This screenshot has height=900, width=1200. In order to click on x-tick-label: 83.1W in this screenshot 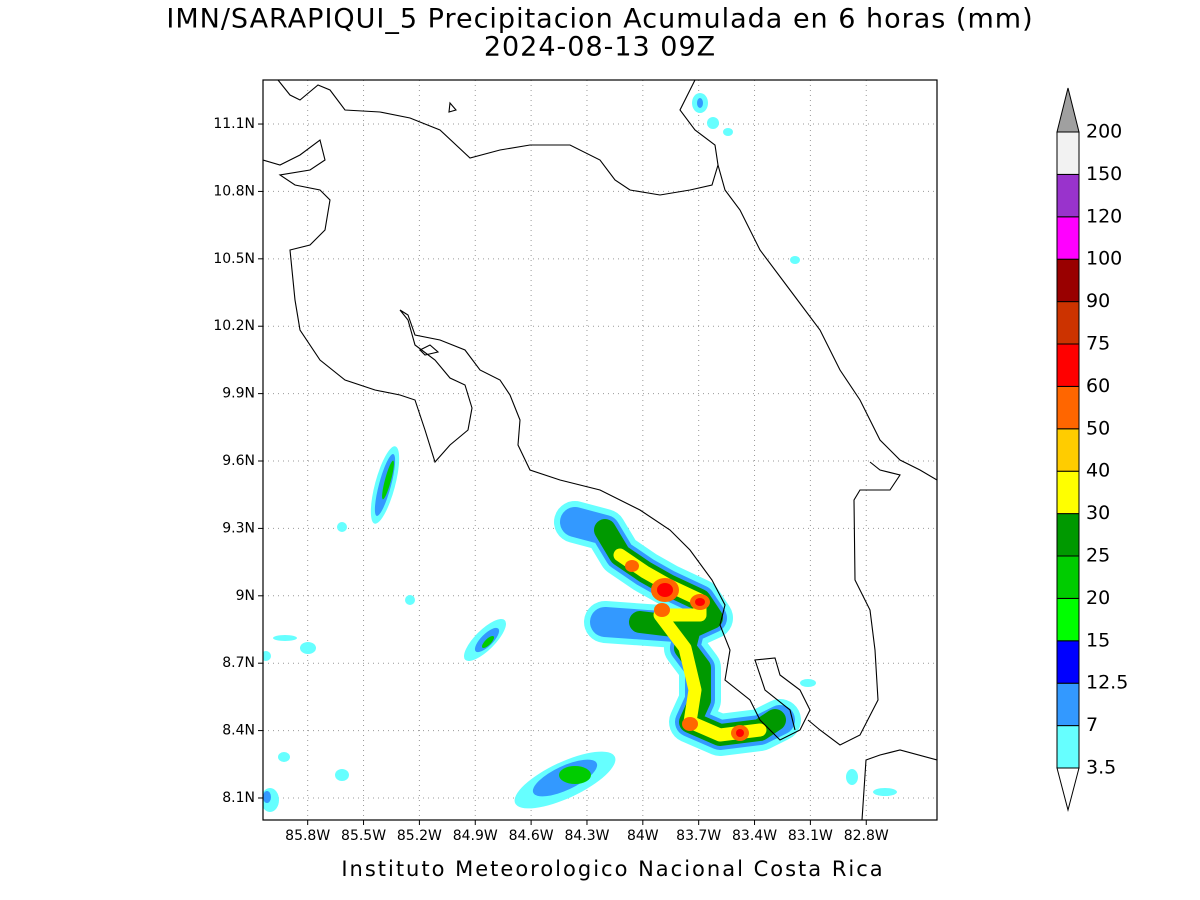, I will do `click(810, 836)`.